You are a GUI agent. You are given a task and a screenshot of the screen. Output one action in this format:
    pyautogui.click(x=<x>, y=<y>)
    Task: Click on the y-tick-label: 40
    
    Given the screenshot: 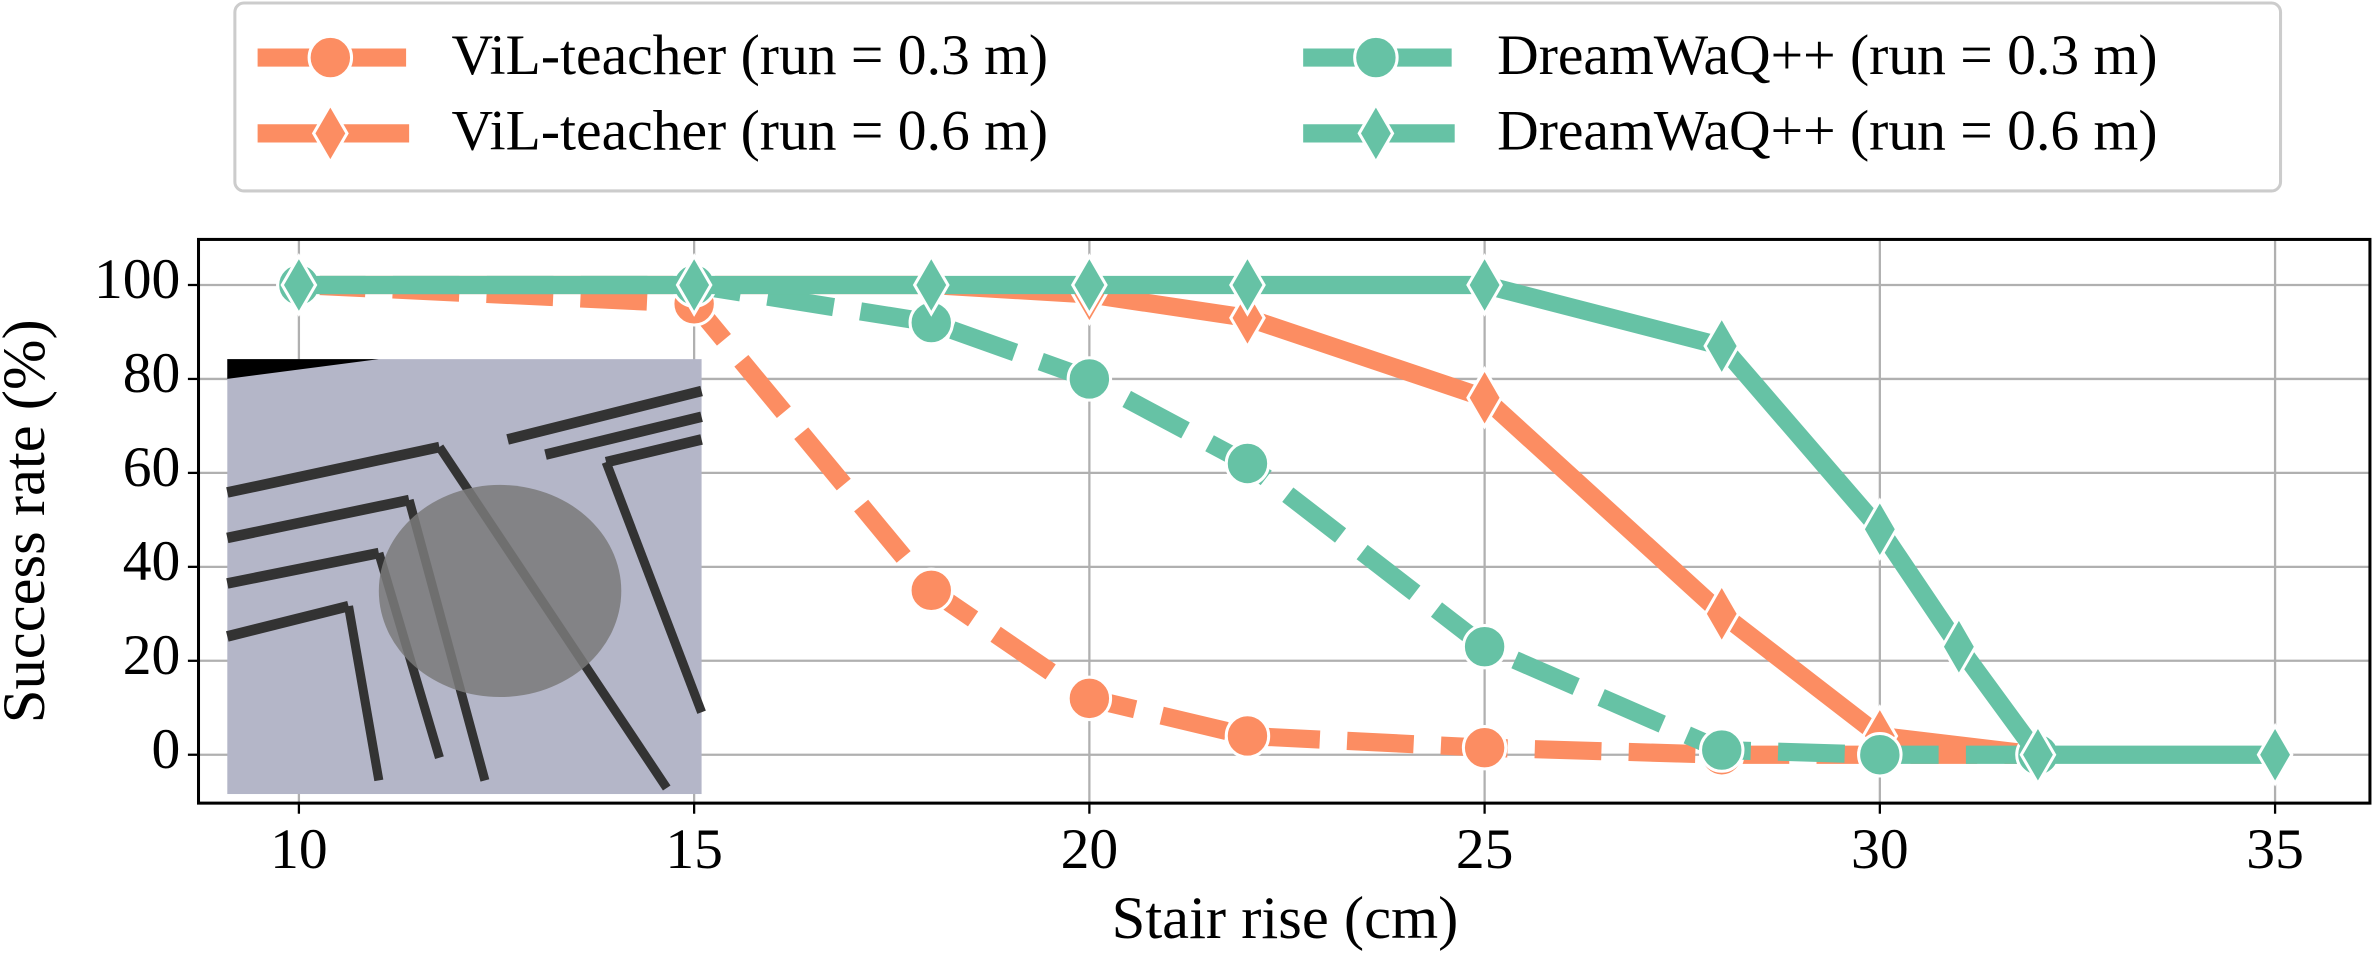 What is the action you would take?
    pyautogui.click(x=152, y=561)
    